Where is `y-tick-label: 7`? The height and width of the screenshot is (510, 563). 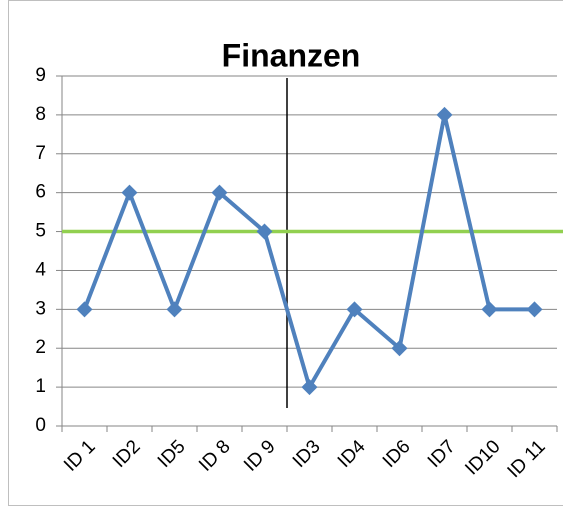
y-tick-label: 7 is located at coordinates (40, 153).